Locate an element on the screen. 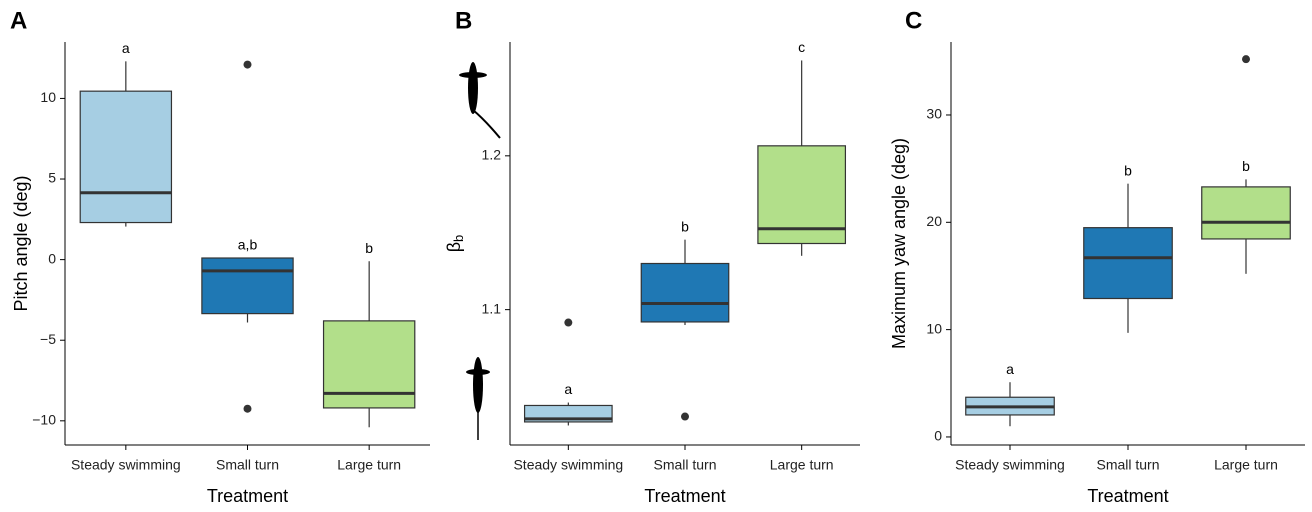 Image resolution: width=1312 pixels, height=512 pixels. y-axis-label-sub: b is located at coordinates (458, 238).